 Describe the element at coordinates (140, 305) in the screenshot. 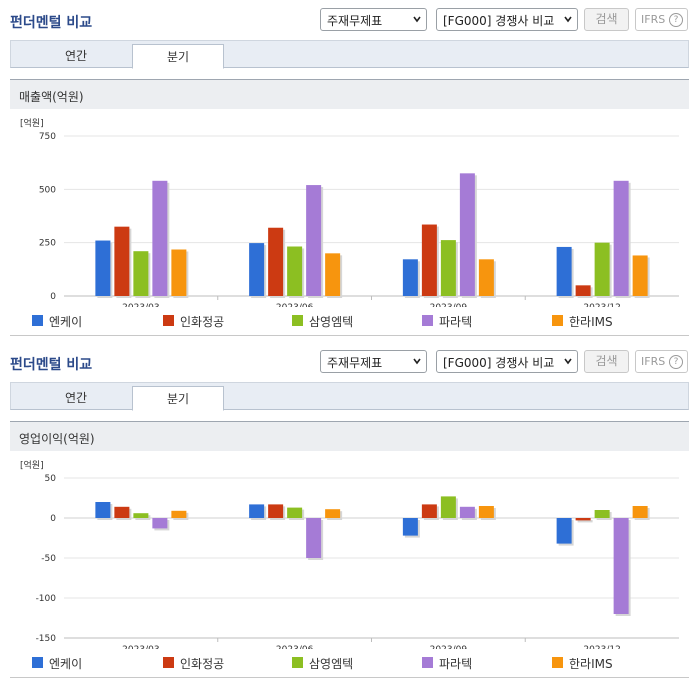

I see `x-tick-label: 2023/03` at that location.